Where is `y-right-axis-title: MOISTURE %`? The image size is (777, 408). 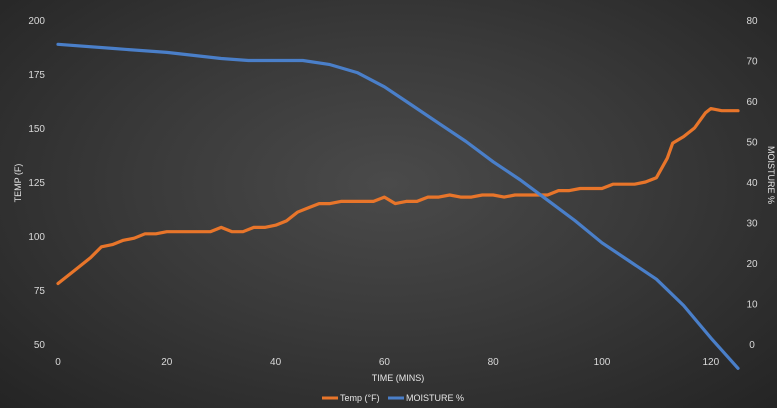
y-right-axis-title: MOISTURE % is located at coordinates (771, 175).